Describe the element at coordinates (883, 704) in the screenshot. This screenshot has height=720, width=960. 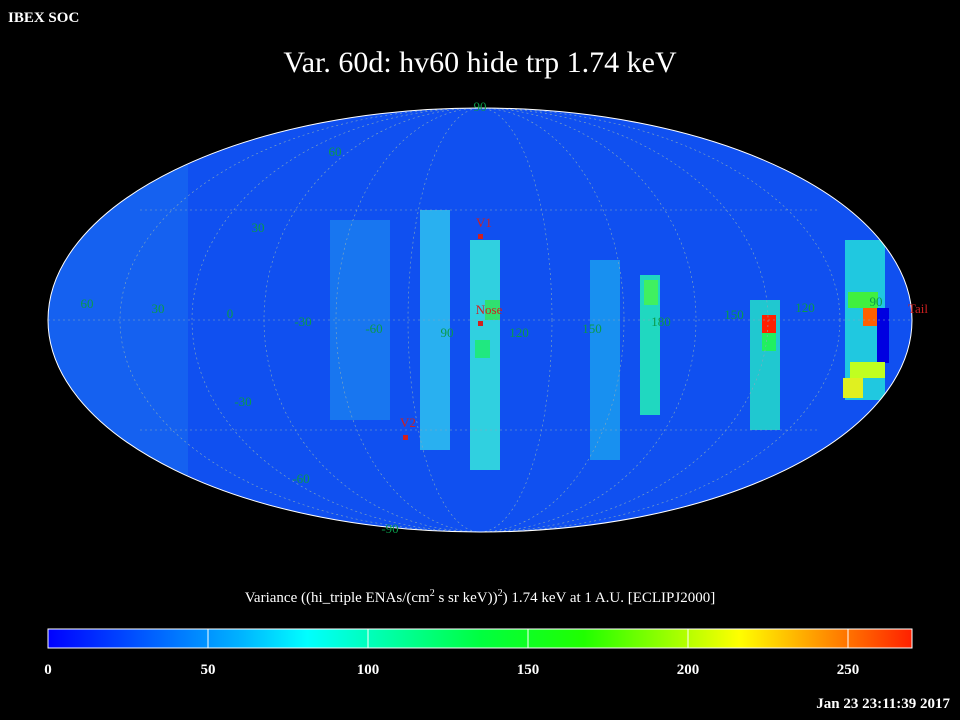
I see `timestamp: Jan 23 23:11:39 2017` at that location.